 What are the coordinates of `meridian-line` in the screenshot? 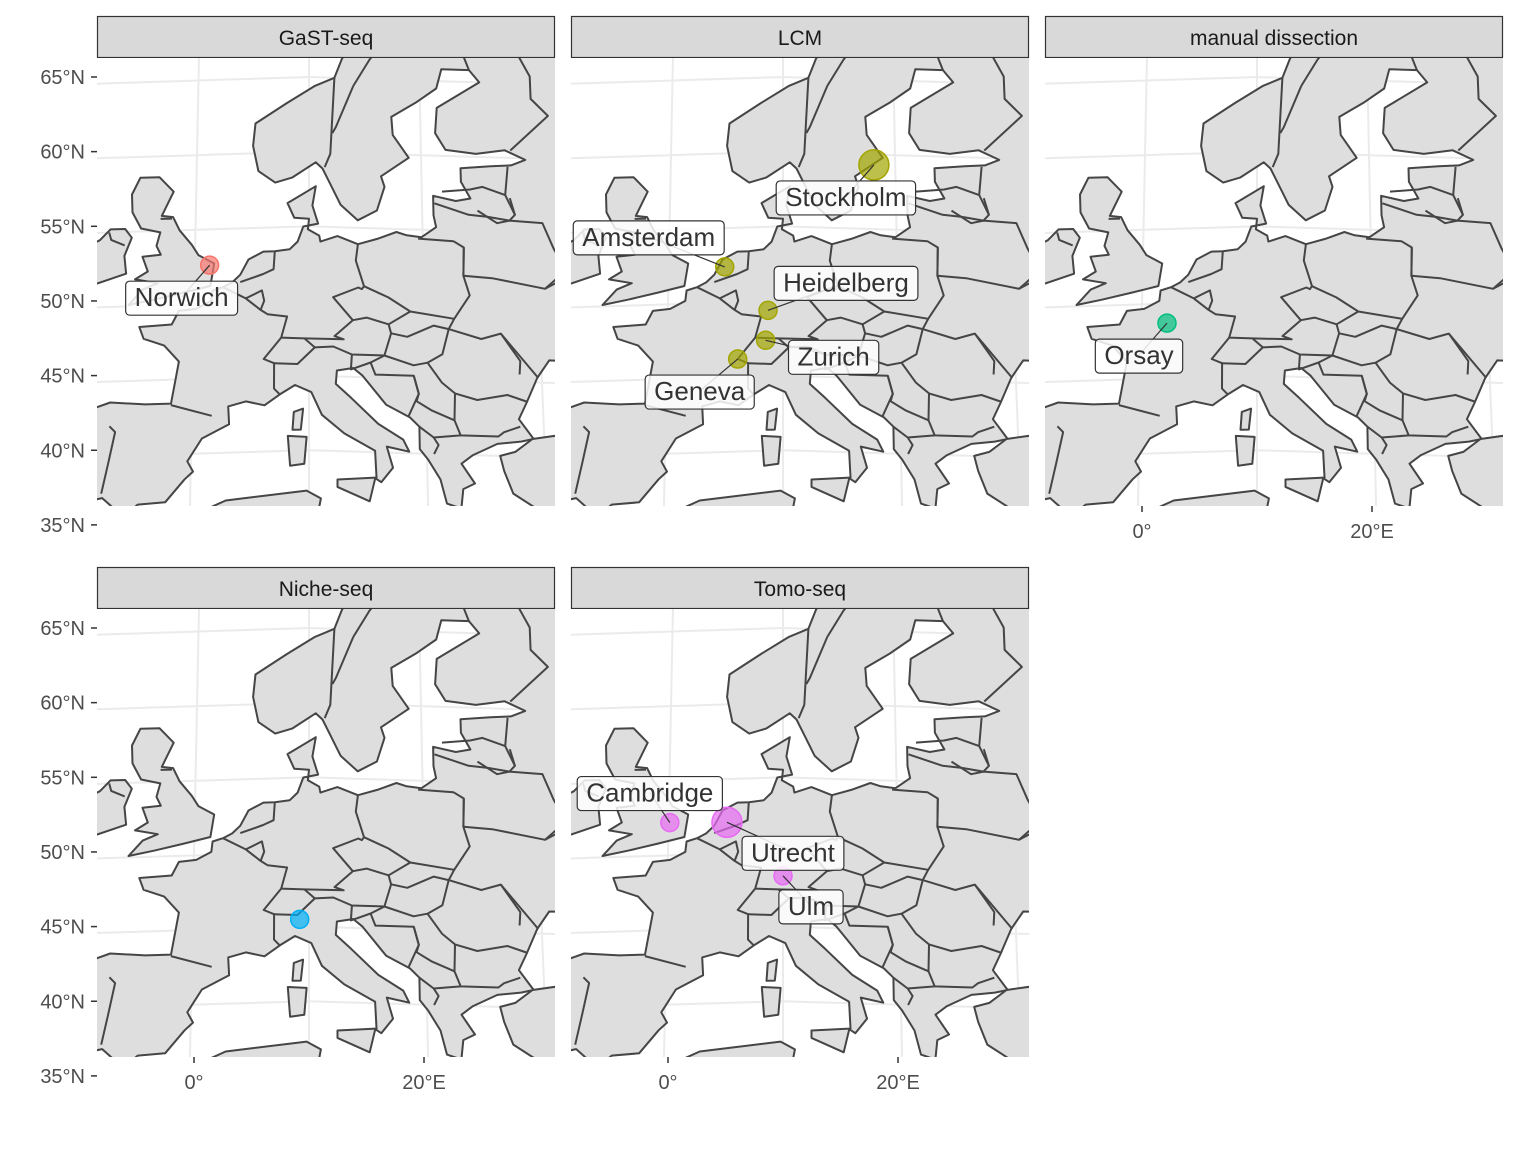 It's located at (1127, 843).